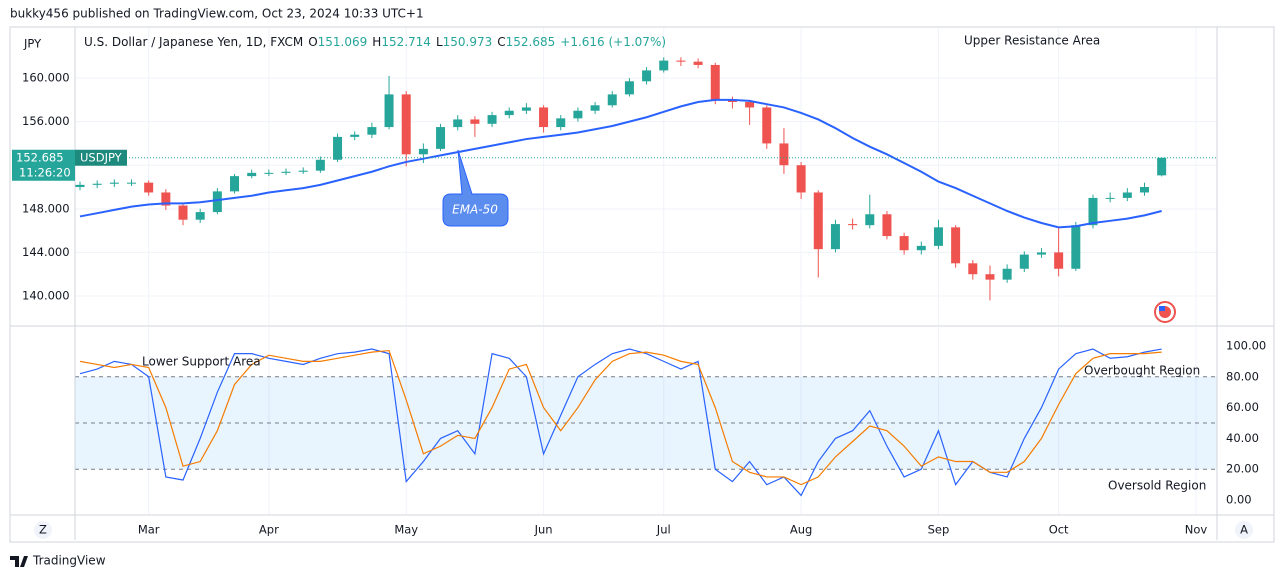 This screenshot has height=579, width=1281. Describe the element at coordinates (1242, 469) in the screenshot. I see `y-tick-label: 20.00` at that location.